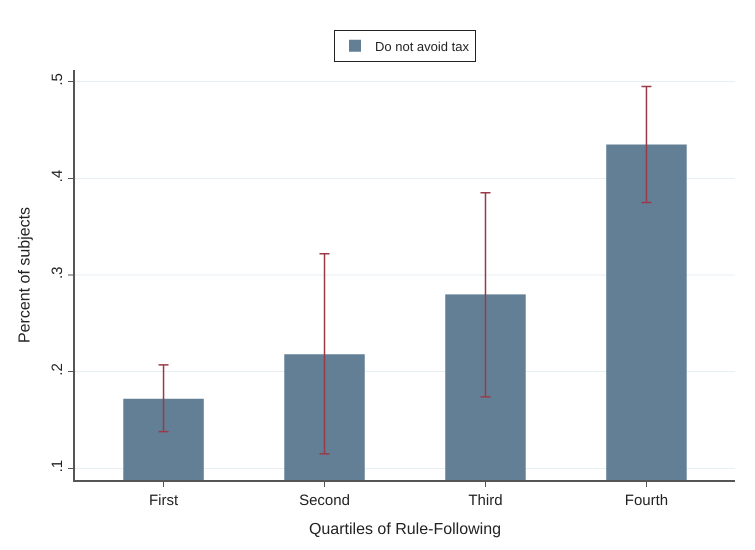 The image size is (755, 550). What do you see at coordinates (57, 273) in the screenshot?
I see `y-tick-label: .3` at bounding box center [57, 273].